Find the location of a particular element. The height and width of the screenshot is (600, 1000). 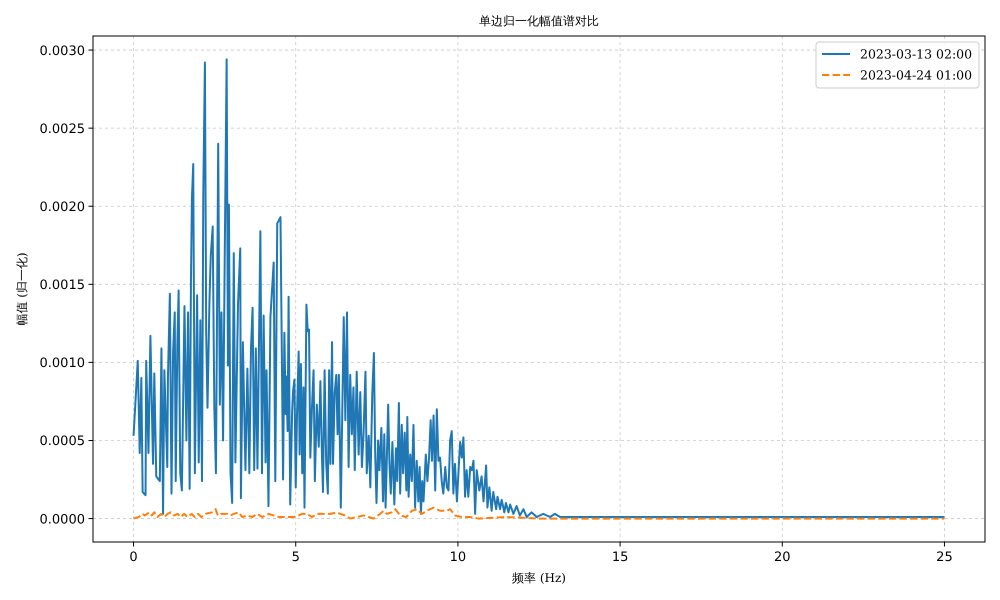

y-tick-label: 0.0025 is located at coordinates (62, 129).